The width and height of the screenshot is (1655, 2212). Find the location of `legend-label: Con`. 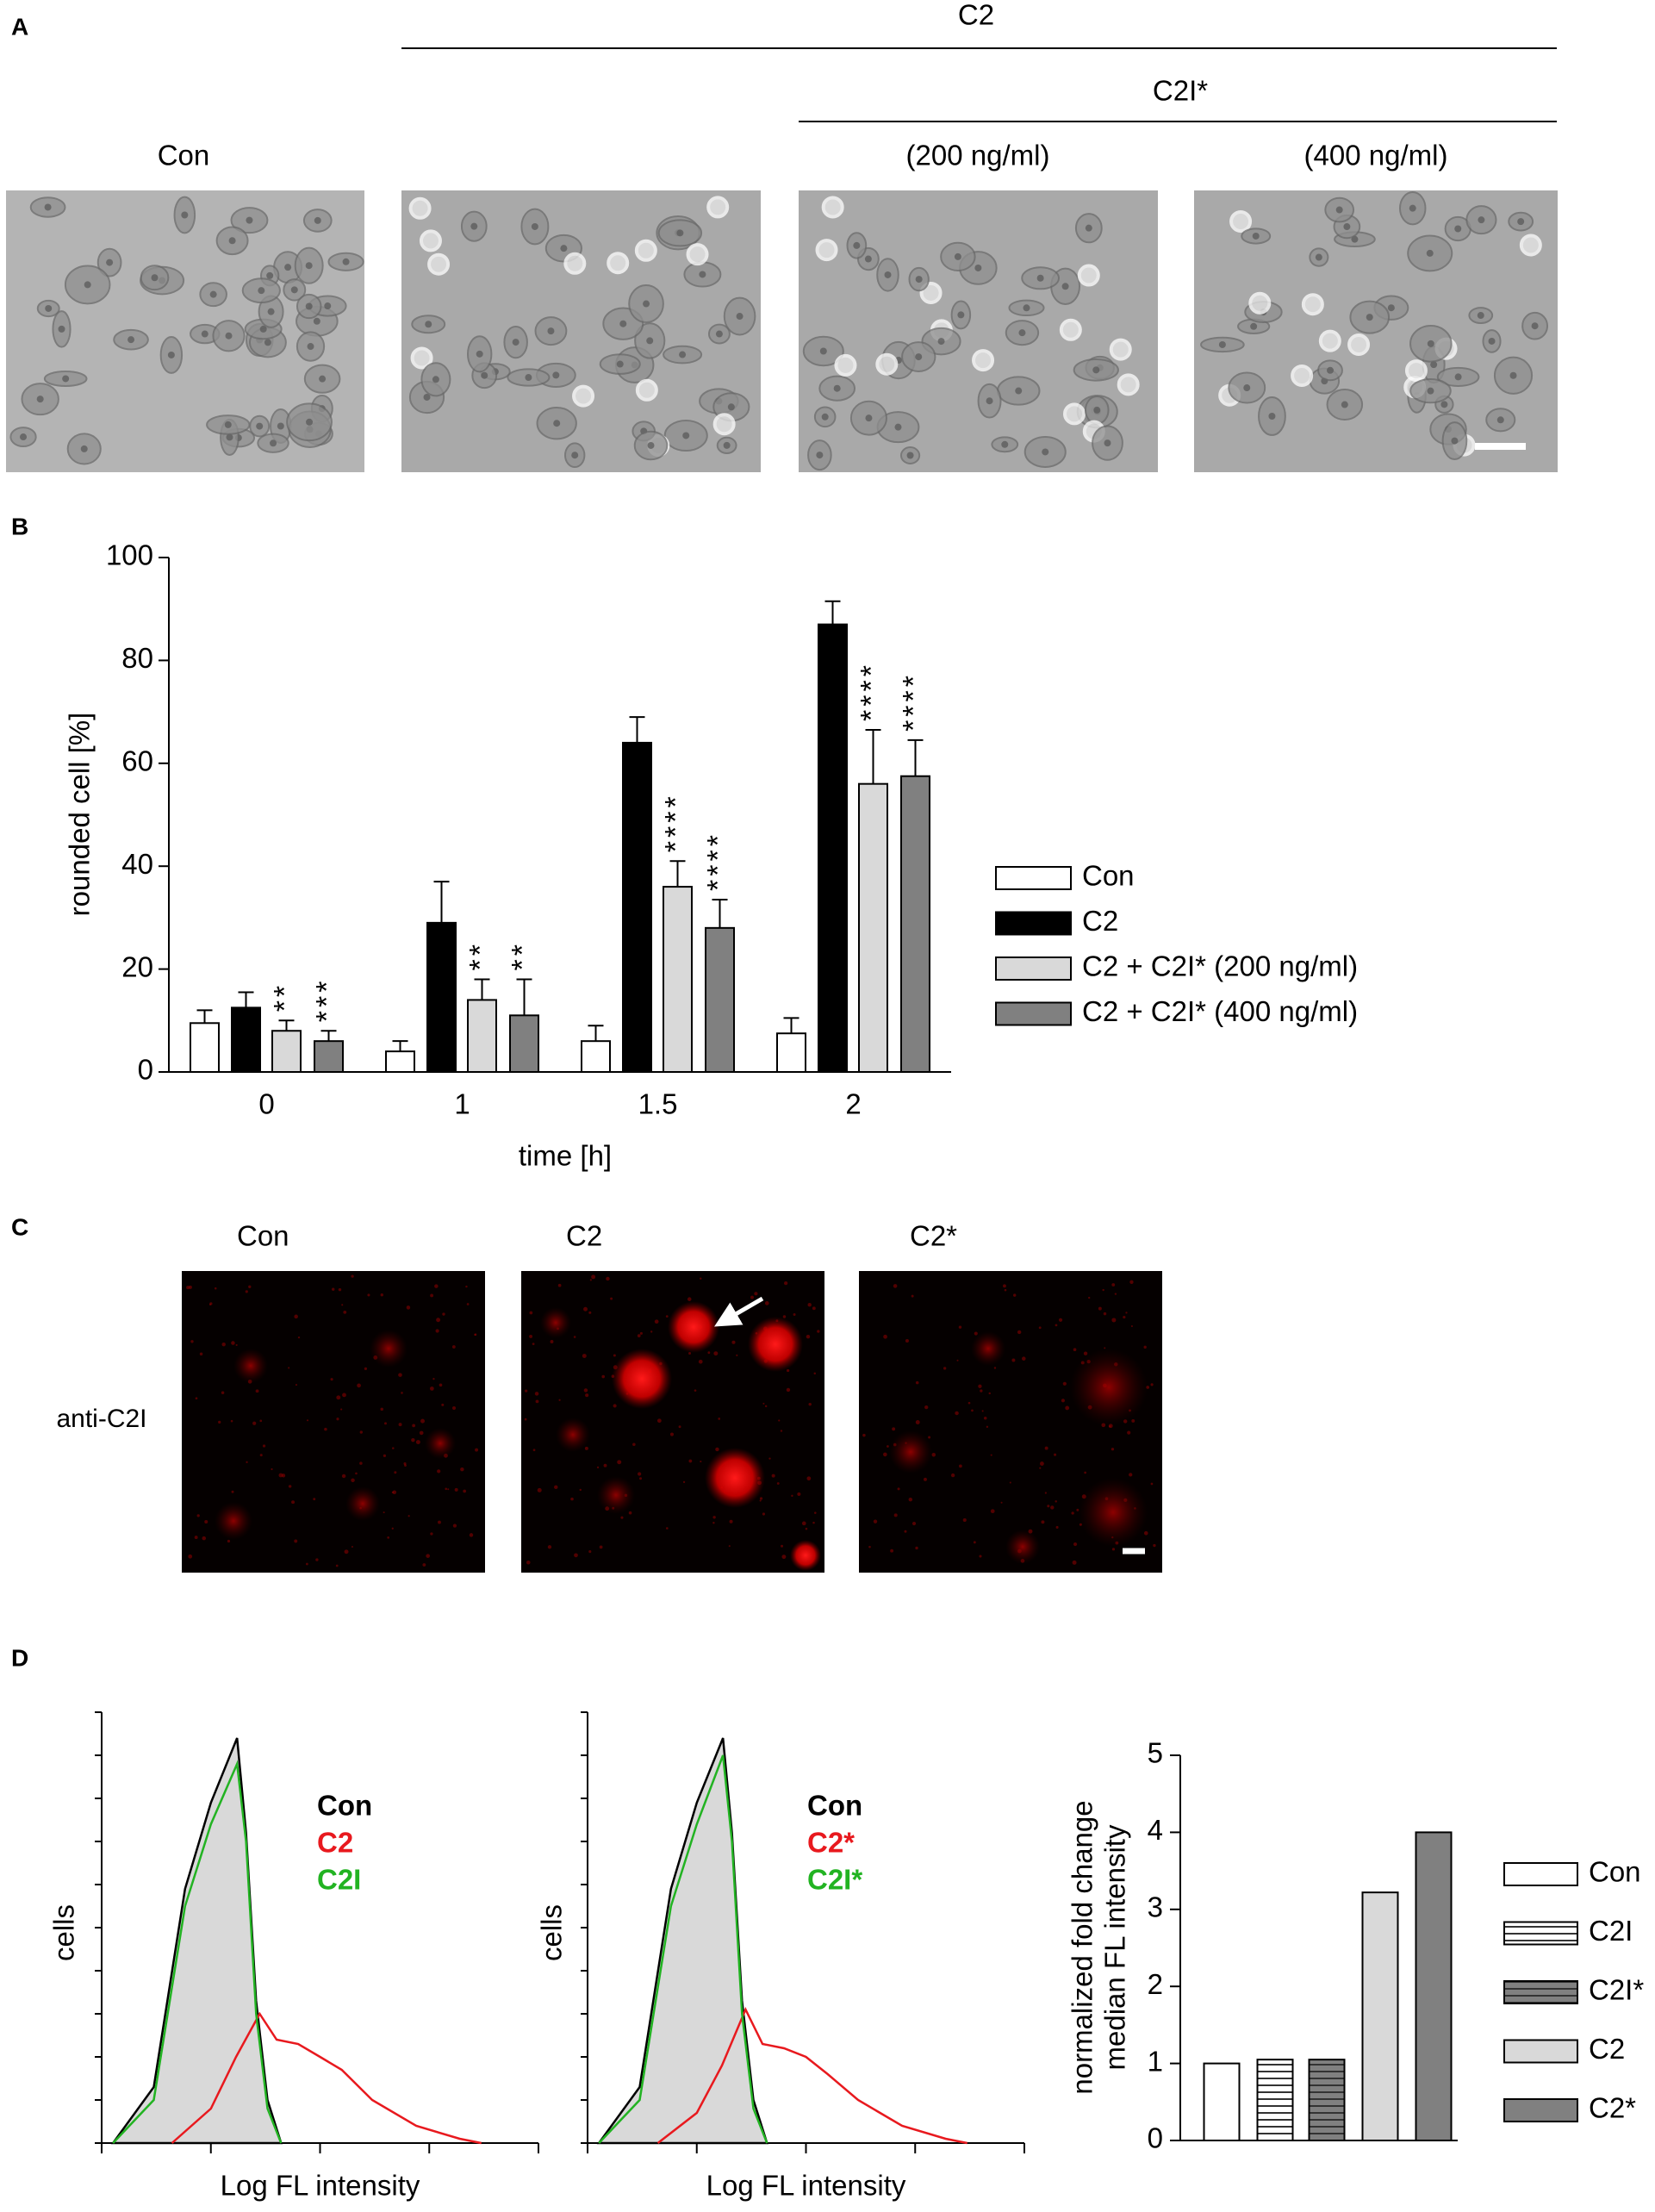

legend-label: Con is located at coordinates (1615, 1872).